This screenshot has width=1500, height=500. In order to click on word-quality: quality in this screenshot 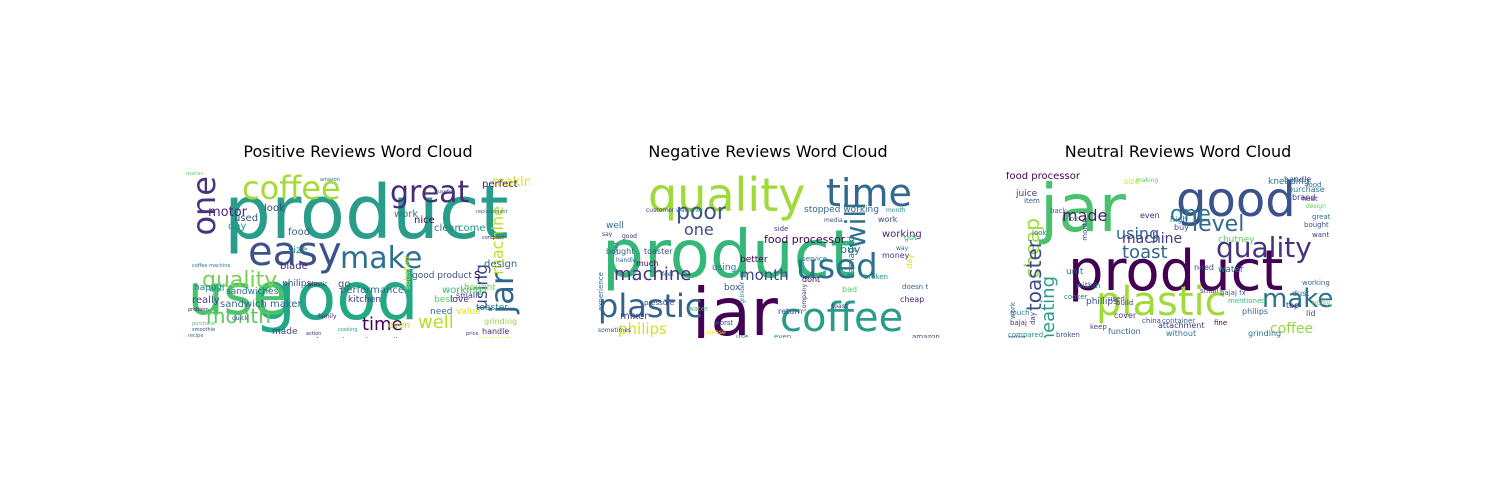, I will do `click(1264, 247)`.